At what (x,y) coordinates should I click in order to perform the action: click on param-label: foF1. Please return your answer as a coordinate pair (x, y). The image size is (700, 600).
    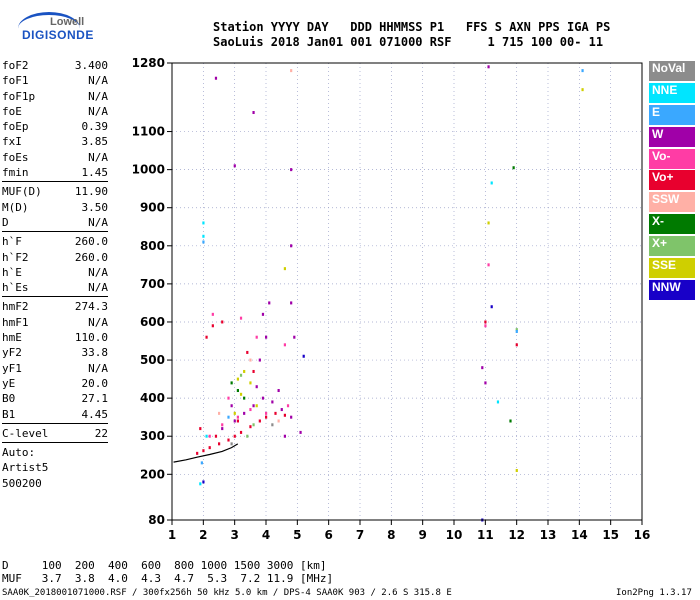
    Looking at the image, I should click on (15, 81).